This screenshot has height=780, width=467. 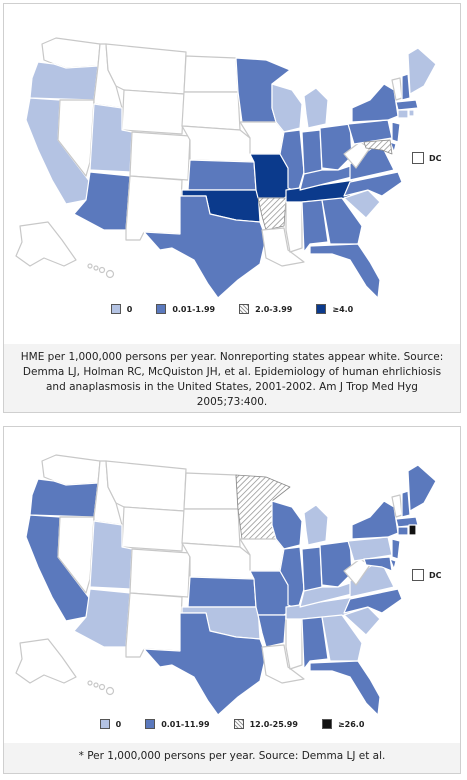 What do you see at coordinates (351, 724) in the screenshot?
I see `legend-label: ≥26.0` at bounding box center [351, 724].